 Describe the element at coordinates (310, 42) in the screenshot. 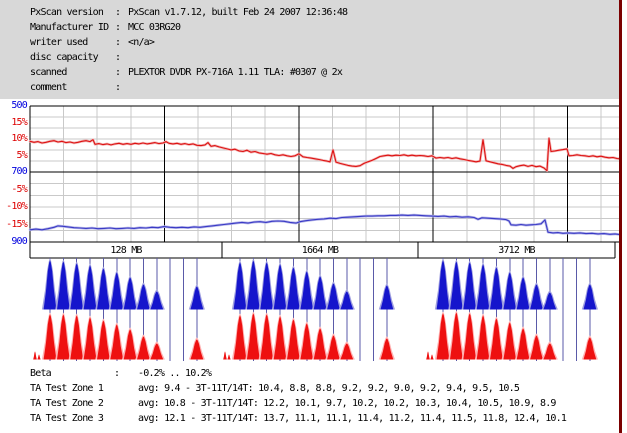

I see `info-row: writer used: <n/a>` at that location.